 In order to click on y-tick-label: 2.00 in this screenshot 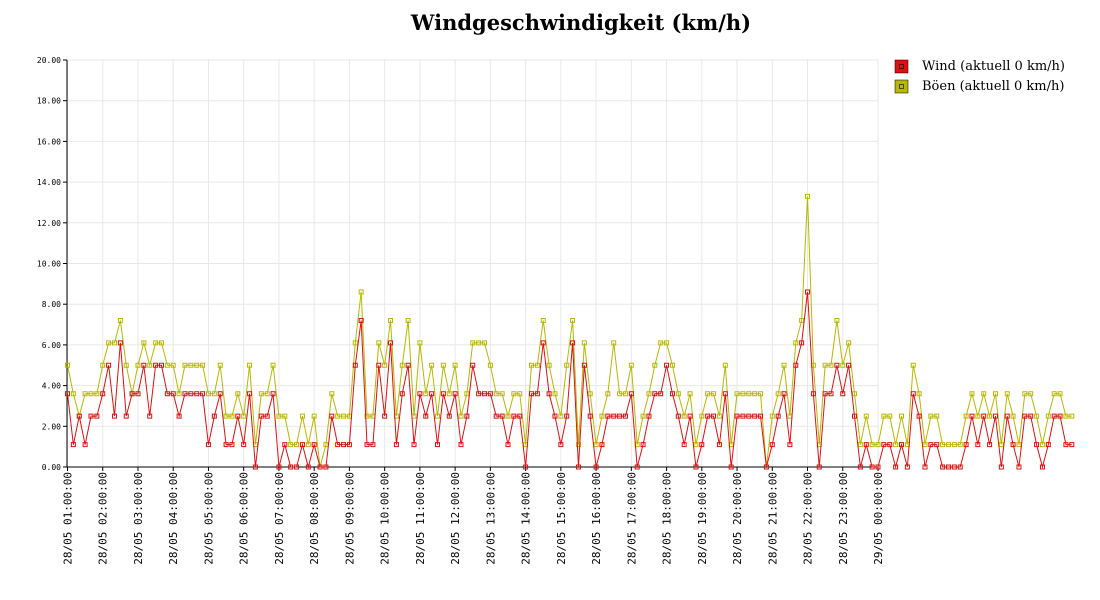, I will do `click(51, 426)`.